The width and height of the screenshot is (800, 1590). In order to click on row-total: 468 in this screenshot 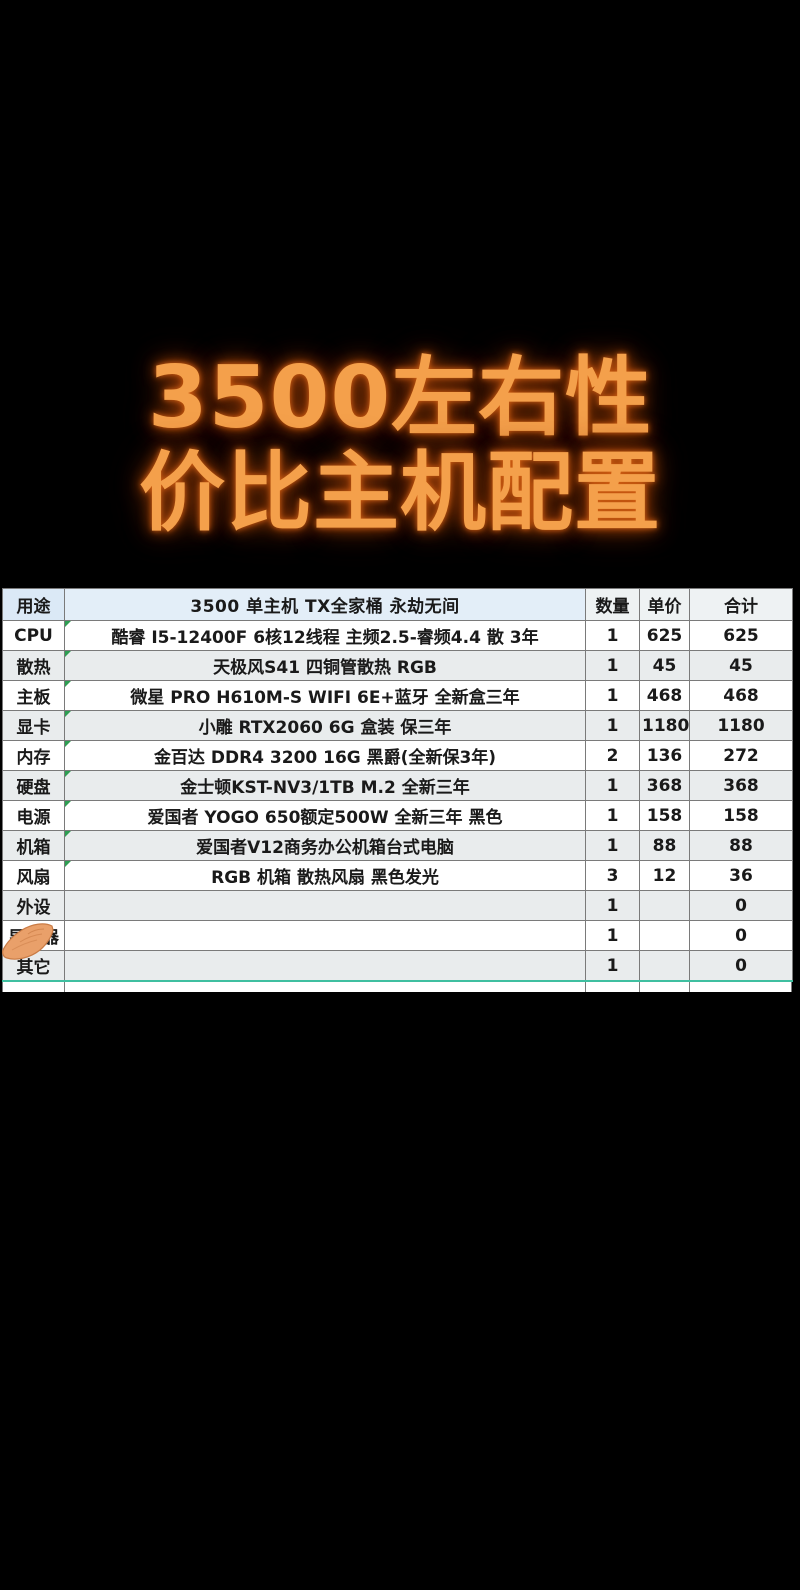, I will do `click(741, 695)`.